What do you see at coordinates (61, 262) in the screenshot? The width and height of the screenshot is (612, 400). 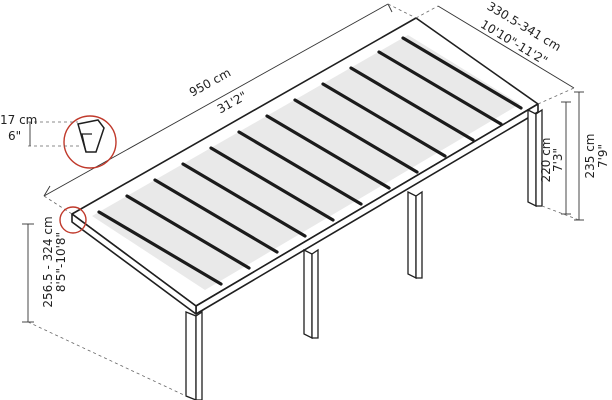 I see `front-height-imperial-label: 8'5"-10'8"` at bounding box center [61, 262].